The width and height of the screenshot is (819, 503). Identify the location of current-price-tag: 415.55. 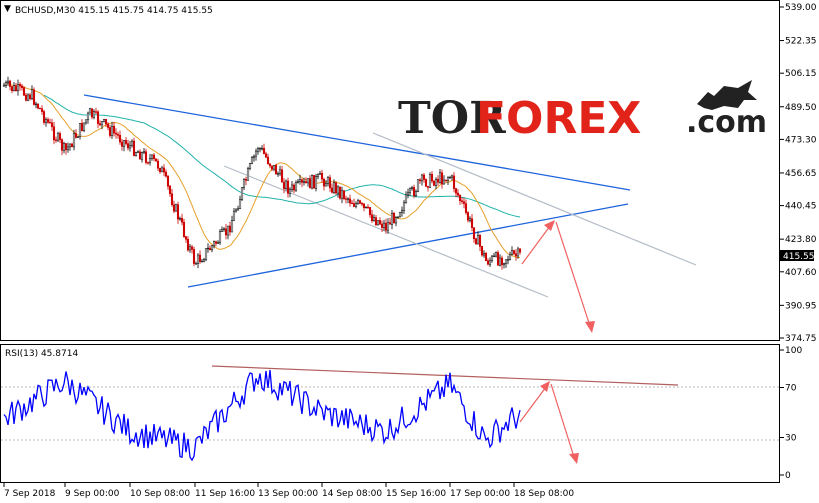
(797, 256).